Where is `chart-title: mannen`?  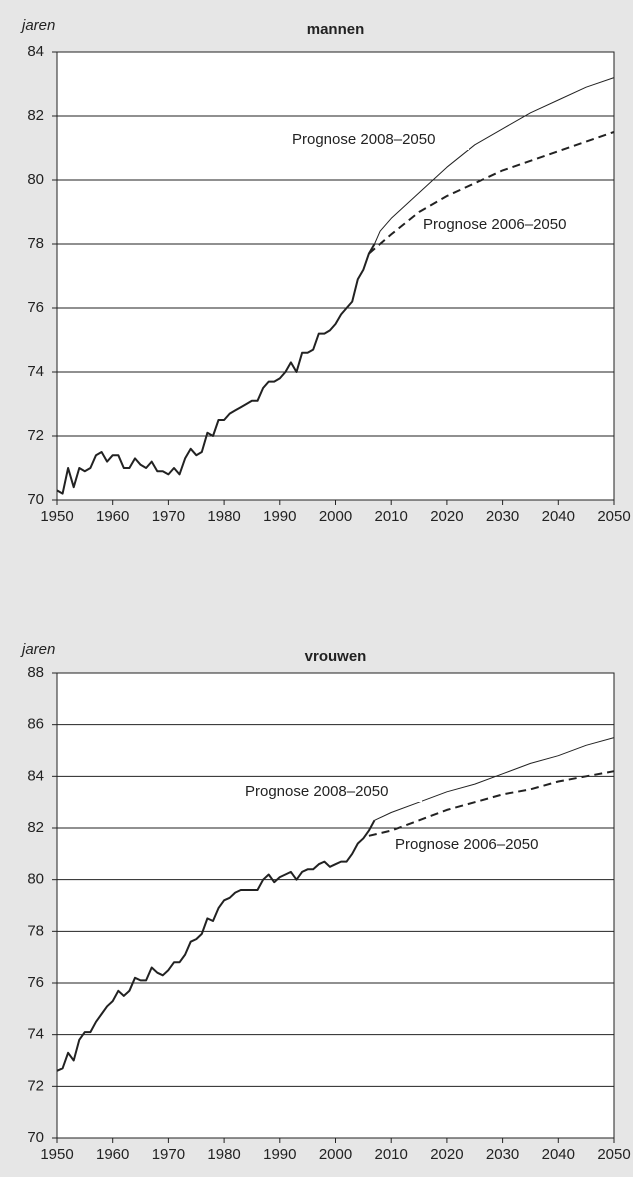
chart-title: mannen is located at coordinates (336, 29).